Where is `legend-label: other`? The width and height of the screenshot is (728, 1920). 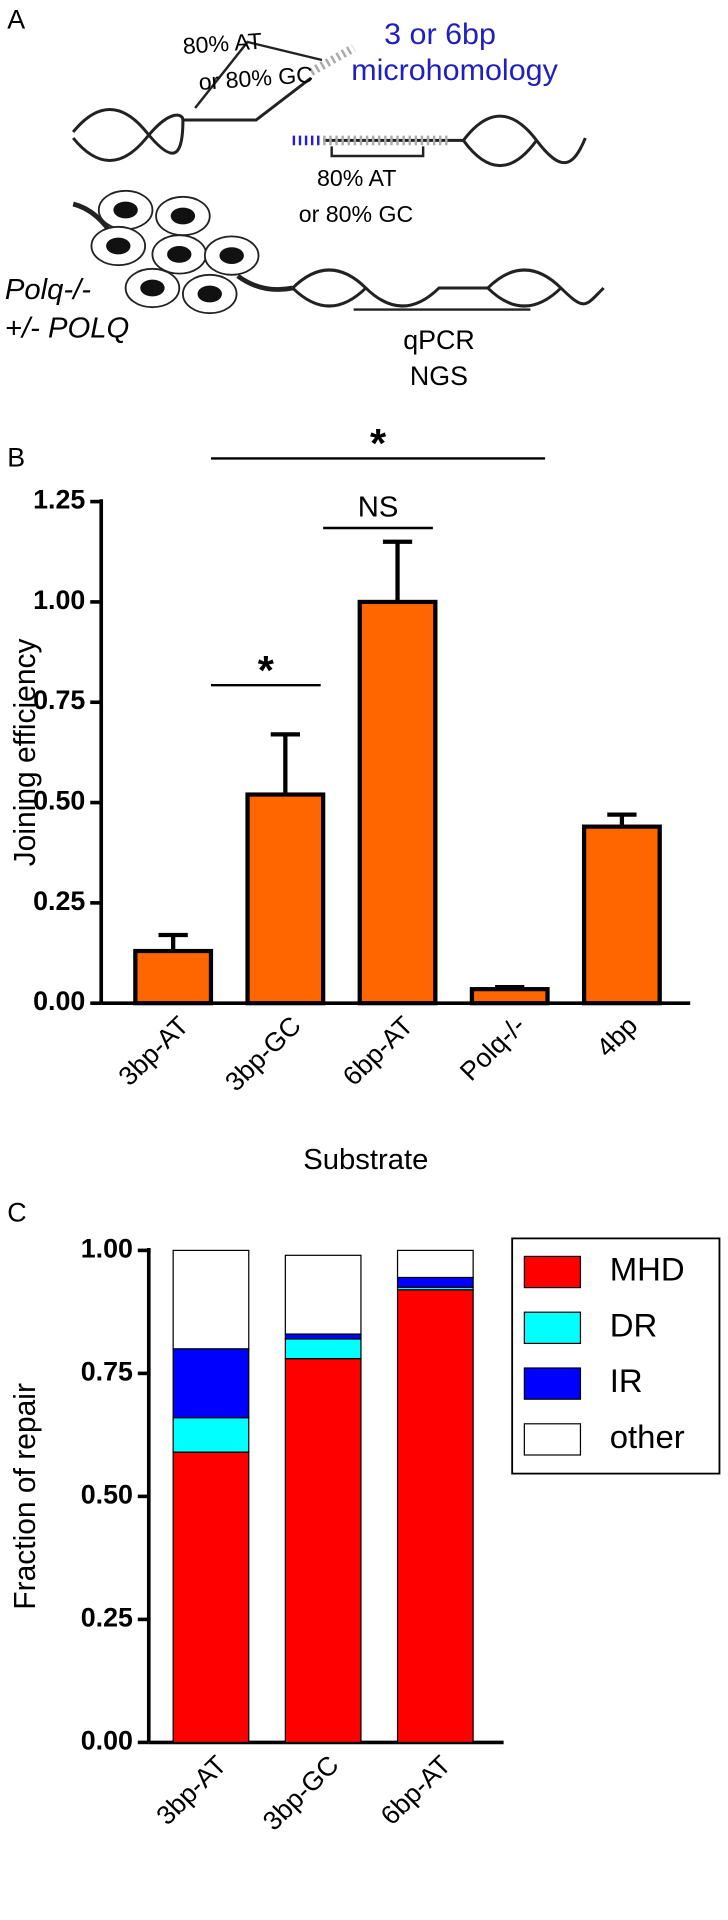 legend-label: other is located at coordinates (647, 1436).